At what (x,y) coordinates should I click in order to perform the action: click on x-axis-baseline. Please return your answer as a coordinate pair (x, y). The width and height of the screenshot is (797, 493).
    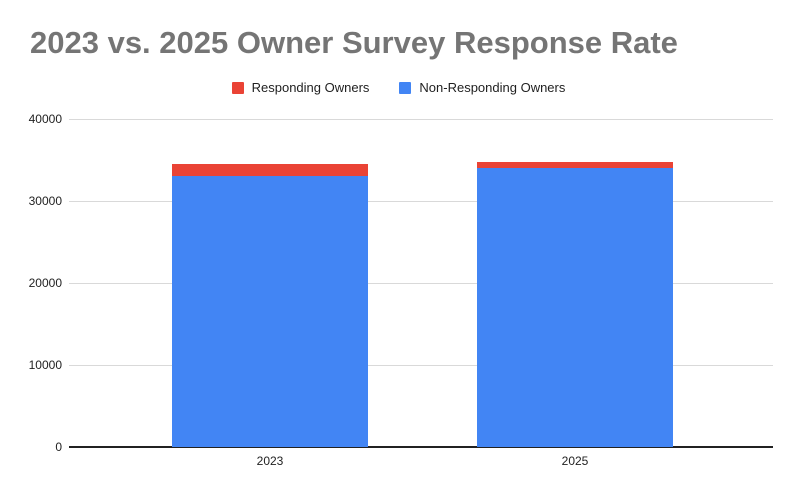
    Looking at the image, I should click on (421, 447).